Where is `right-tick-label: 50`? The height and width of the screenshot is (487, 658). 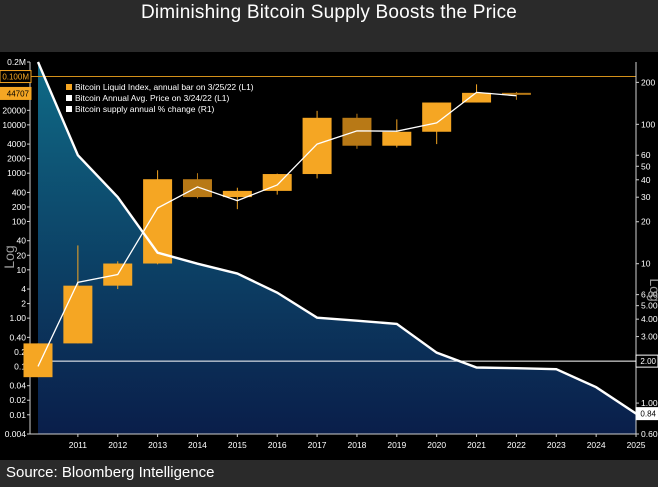 right-tick-label: 50 is located at coordinates (646, 166).